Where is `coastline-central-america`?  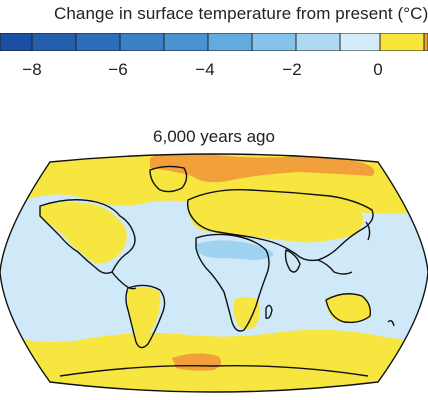 coastline-central-america is located at coordinates (124, 280).